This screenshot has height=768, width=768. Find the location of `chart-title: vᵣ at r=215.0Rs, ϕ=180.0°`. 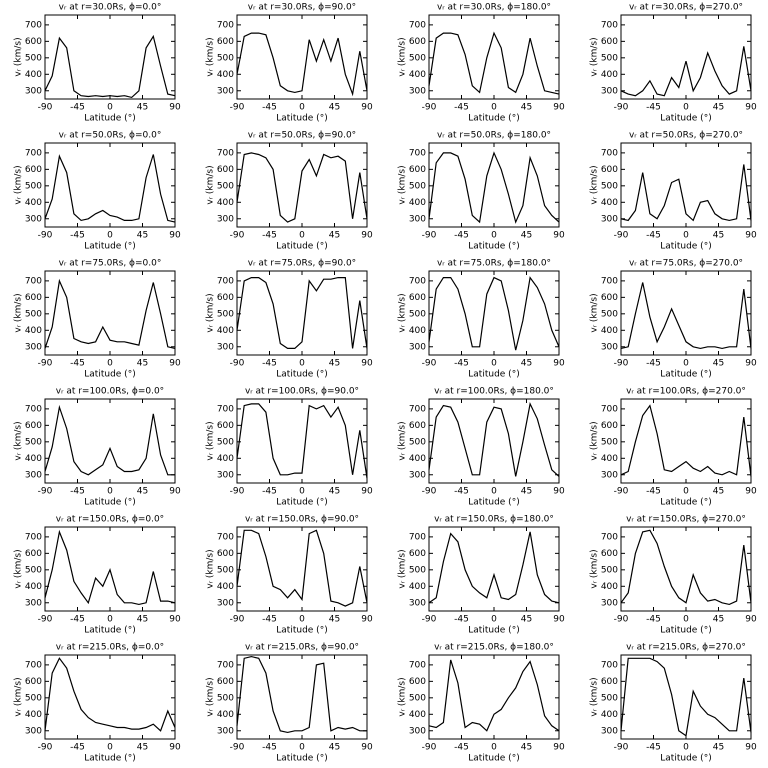

chart-title: vᵣ at r=215.0Rs, ϕ=180.0° is located at coordinates (494, 648).